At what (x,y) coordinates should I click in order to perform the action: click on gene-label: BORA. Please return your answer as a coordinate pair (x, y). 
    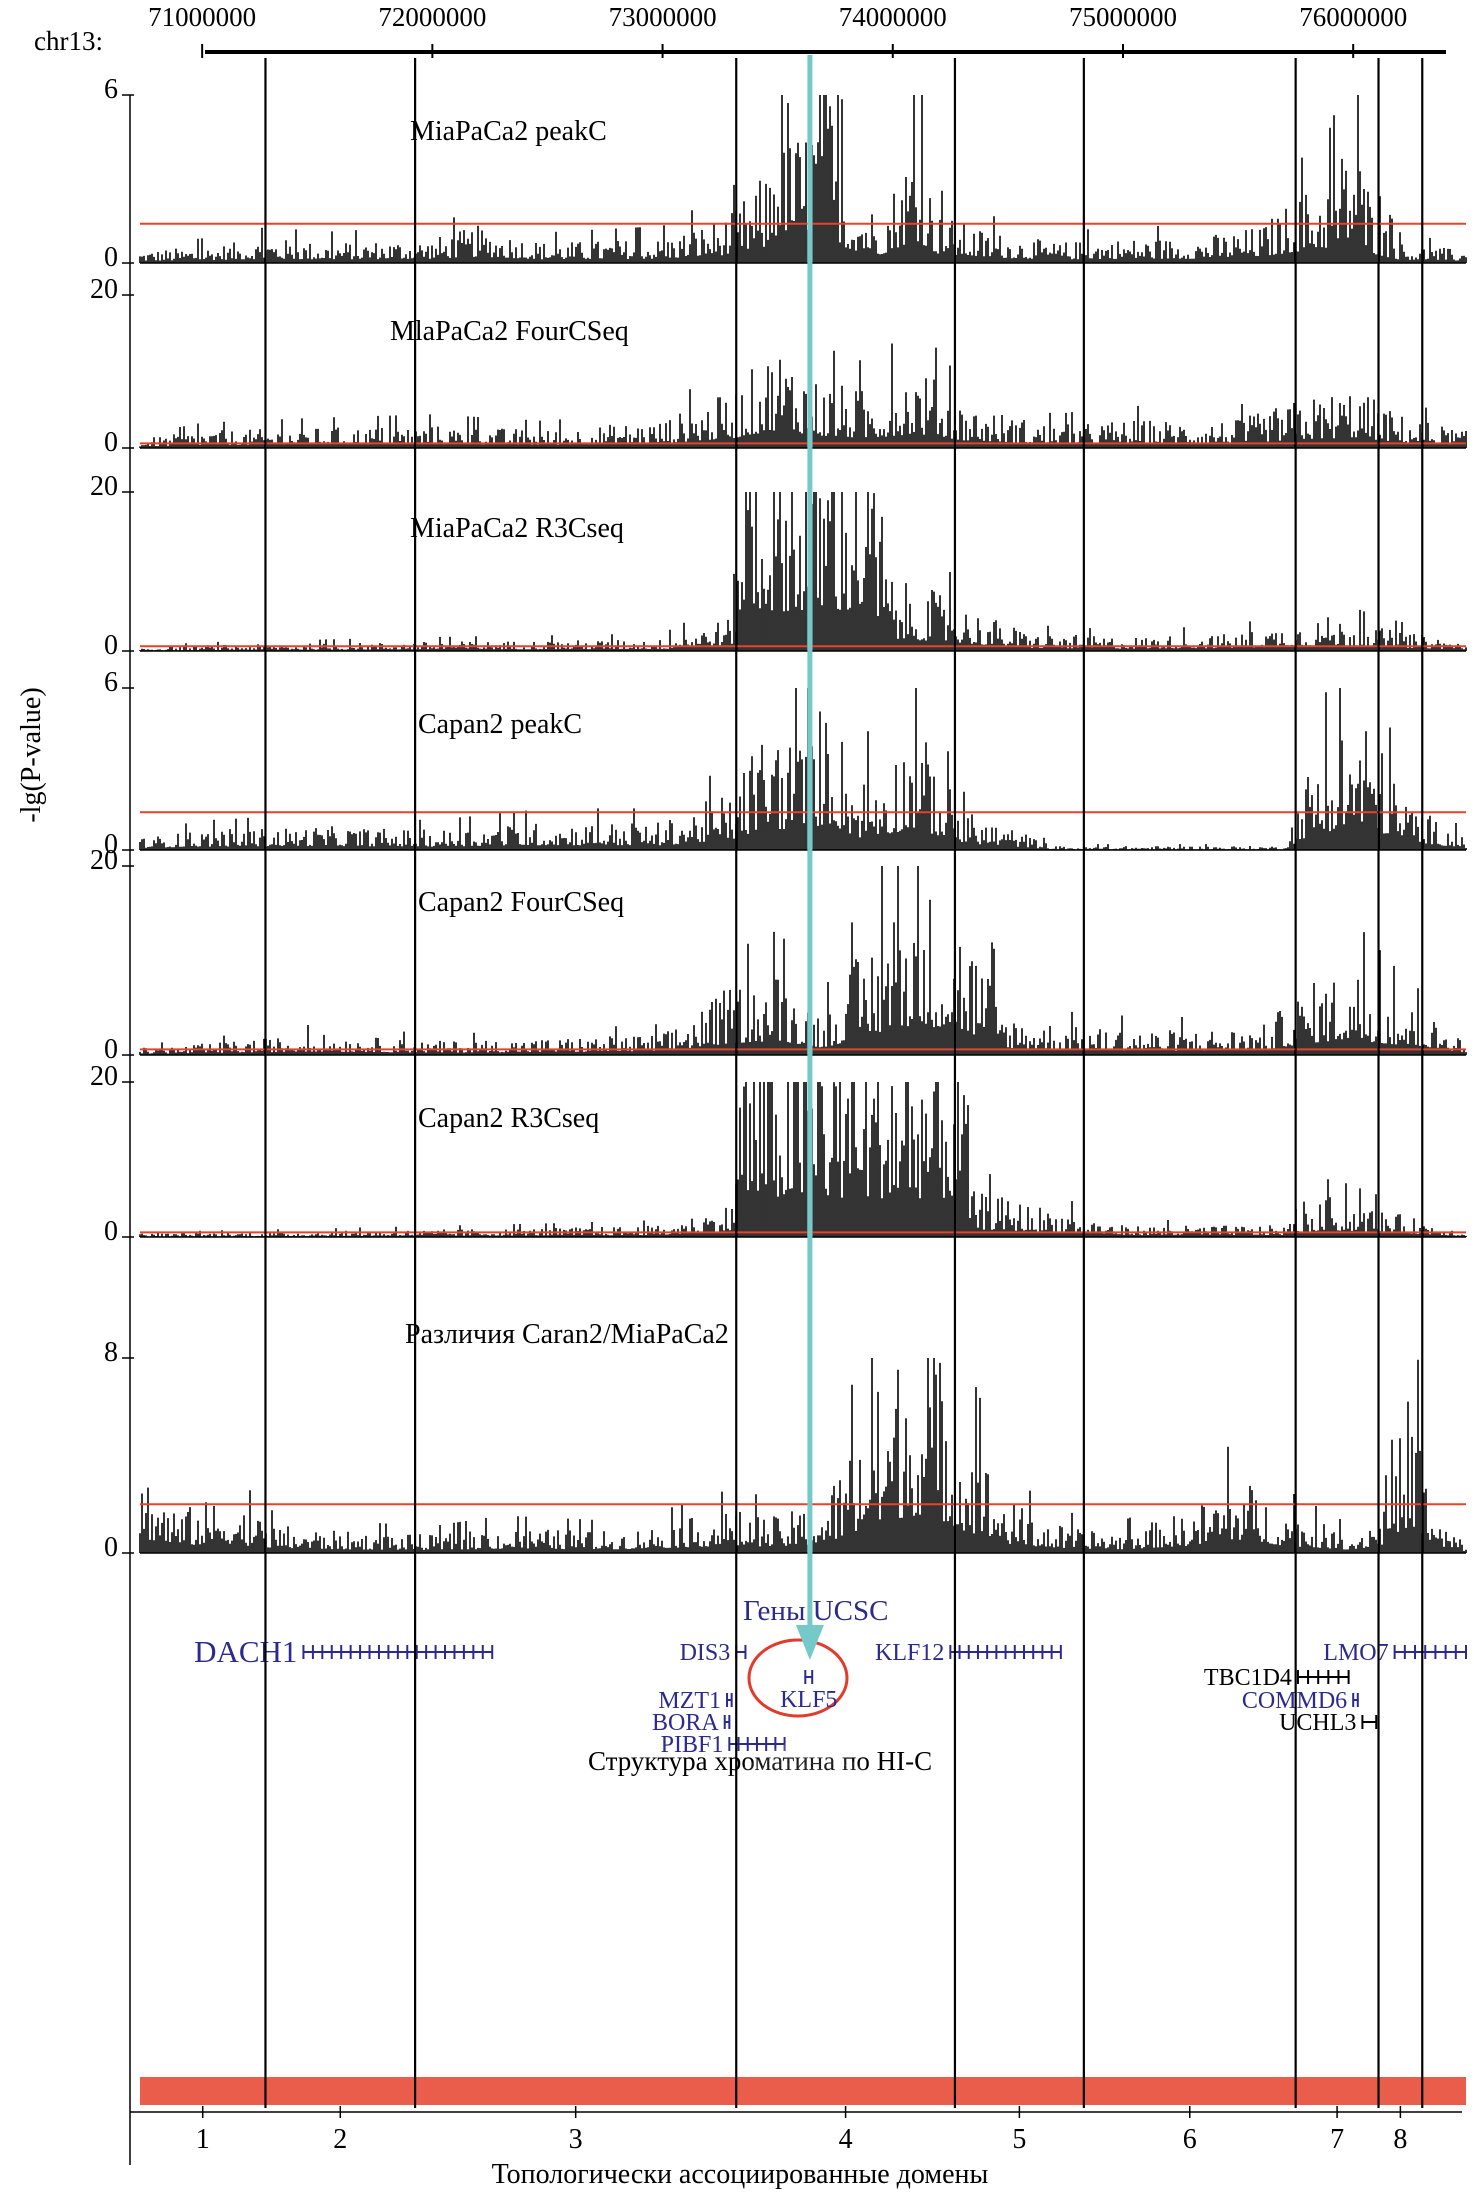
    Looking at the image, I should click on (685, 1723).